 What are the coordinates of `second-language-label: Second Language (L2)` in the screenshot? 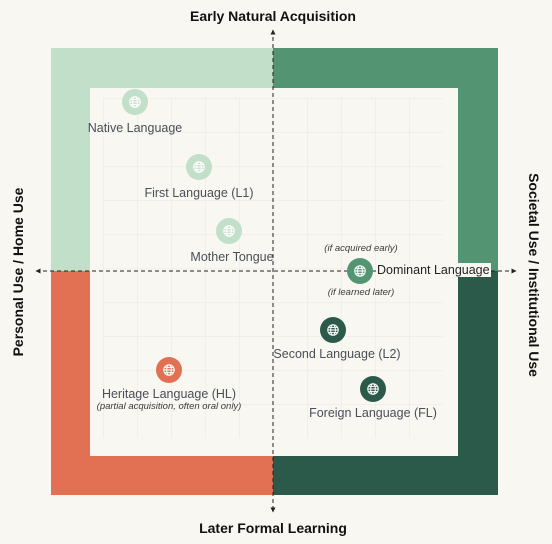 It's located at (337, 354).